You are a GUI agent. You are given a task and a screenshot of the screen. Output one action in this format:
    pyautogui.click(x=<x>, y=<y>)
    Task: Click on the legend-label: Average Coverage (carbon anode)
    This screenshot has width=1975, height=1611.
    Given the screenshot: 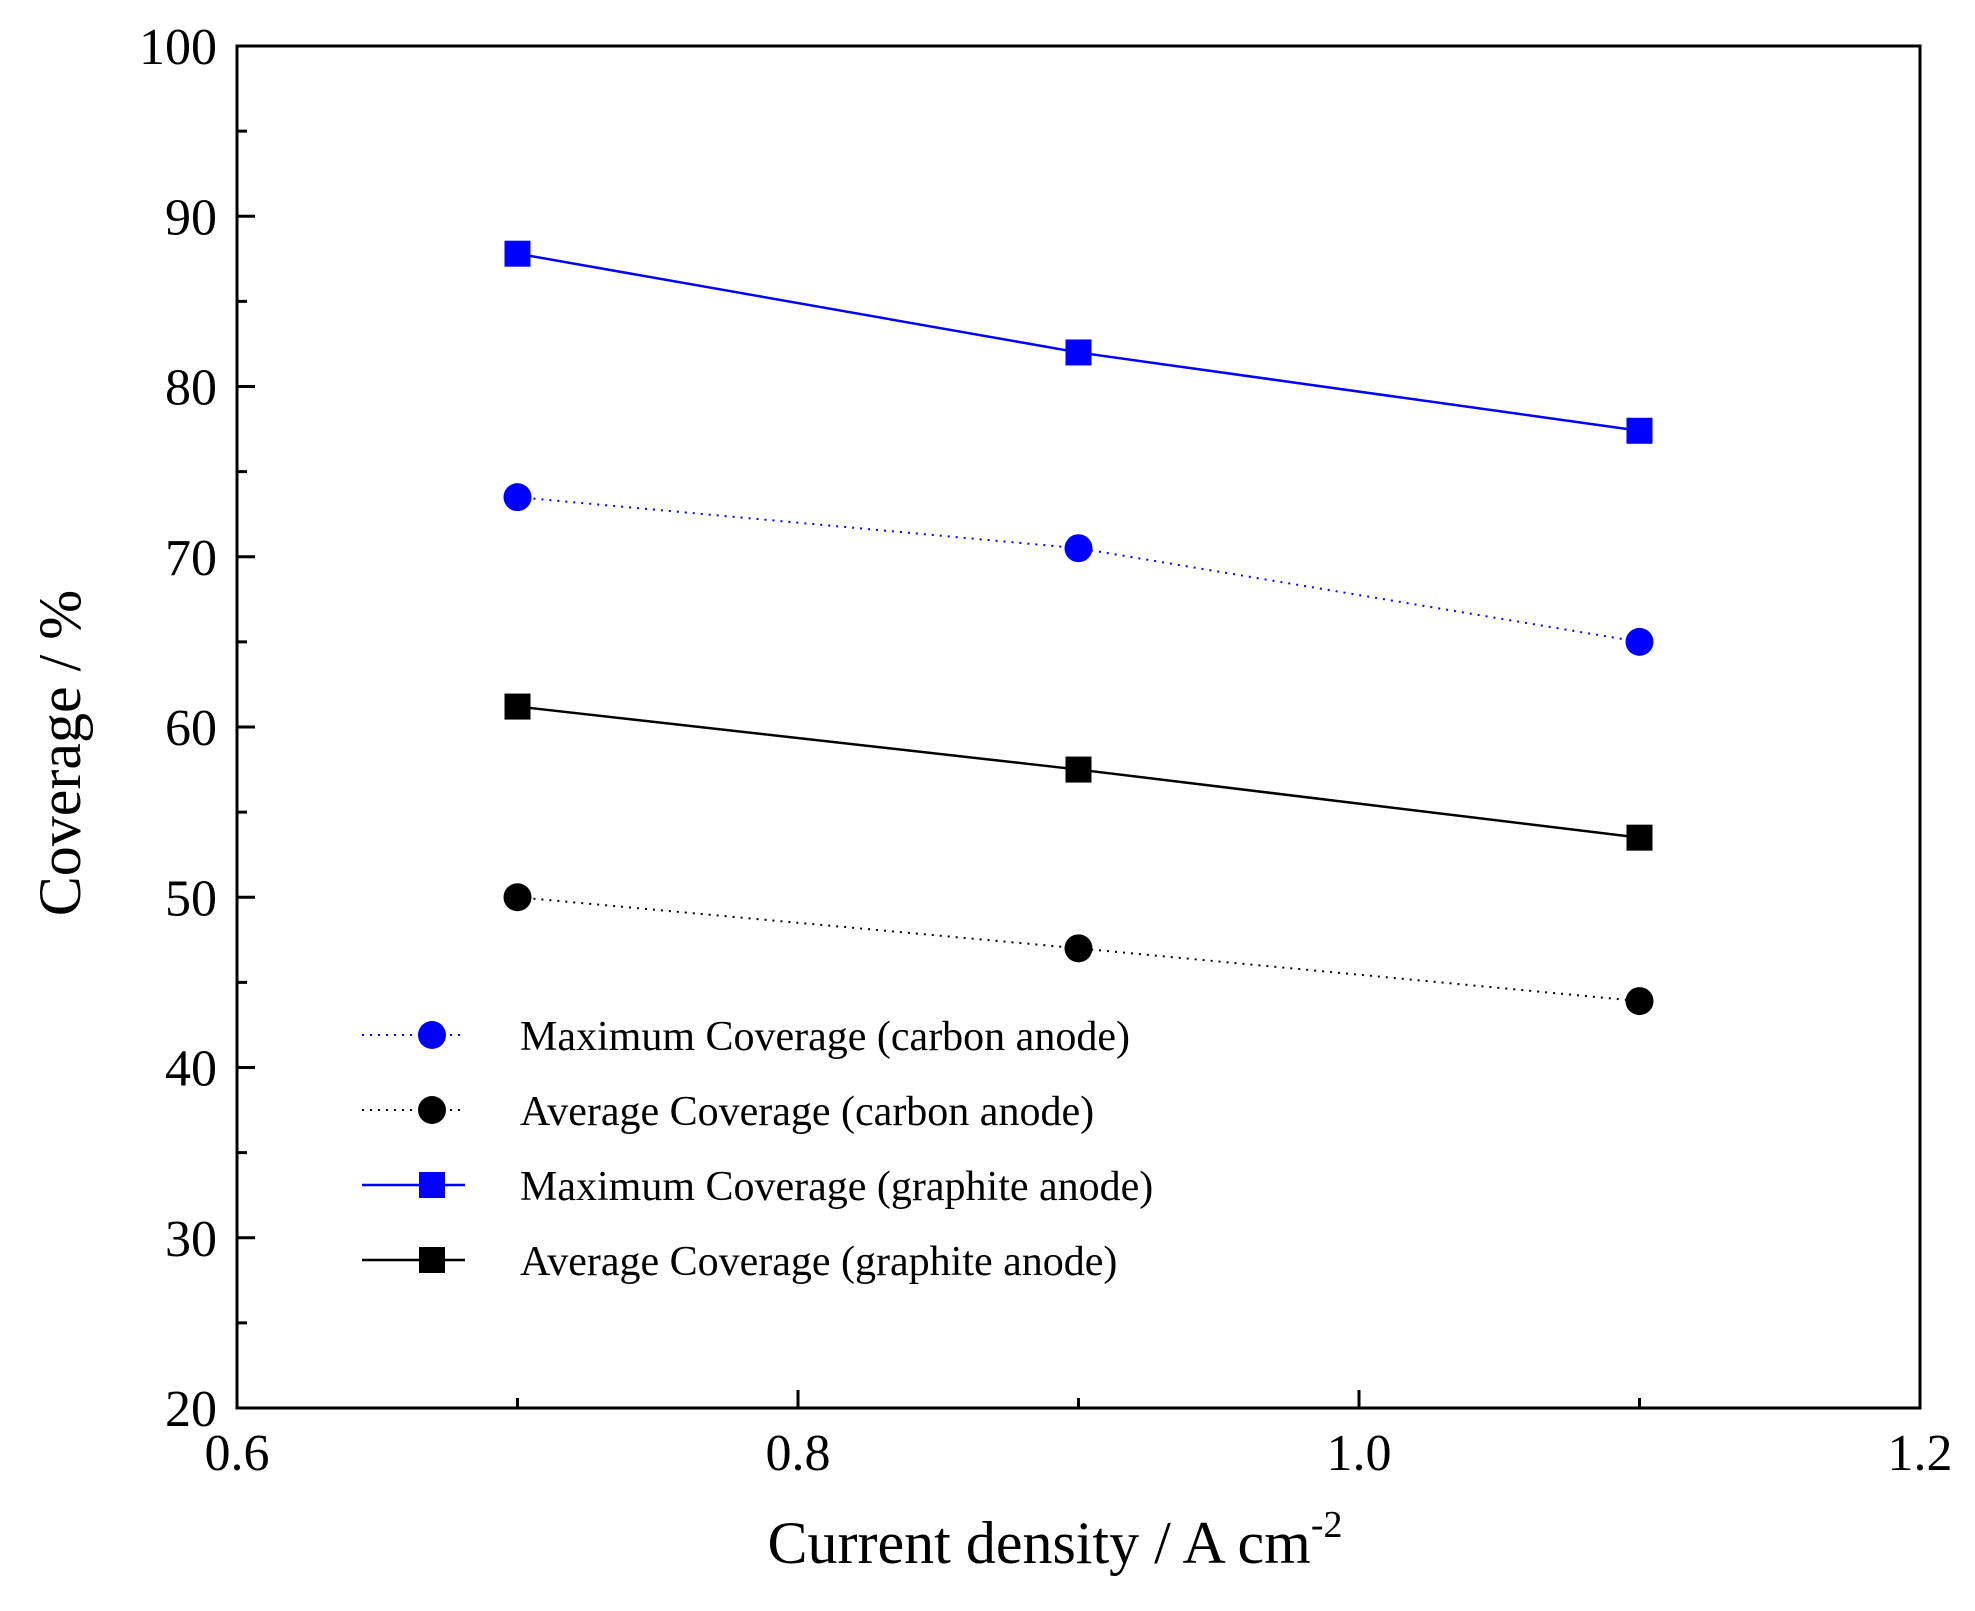 What is the action you would take?
    pyautogui.click(x=807, y=1112)
    